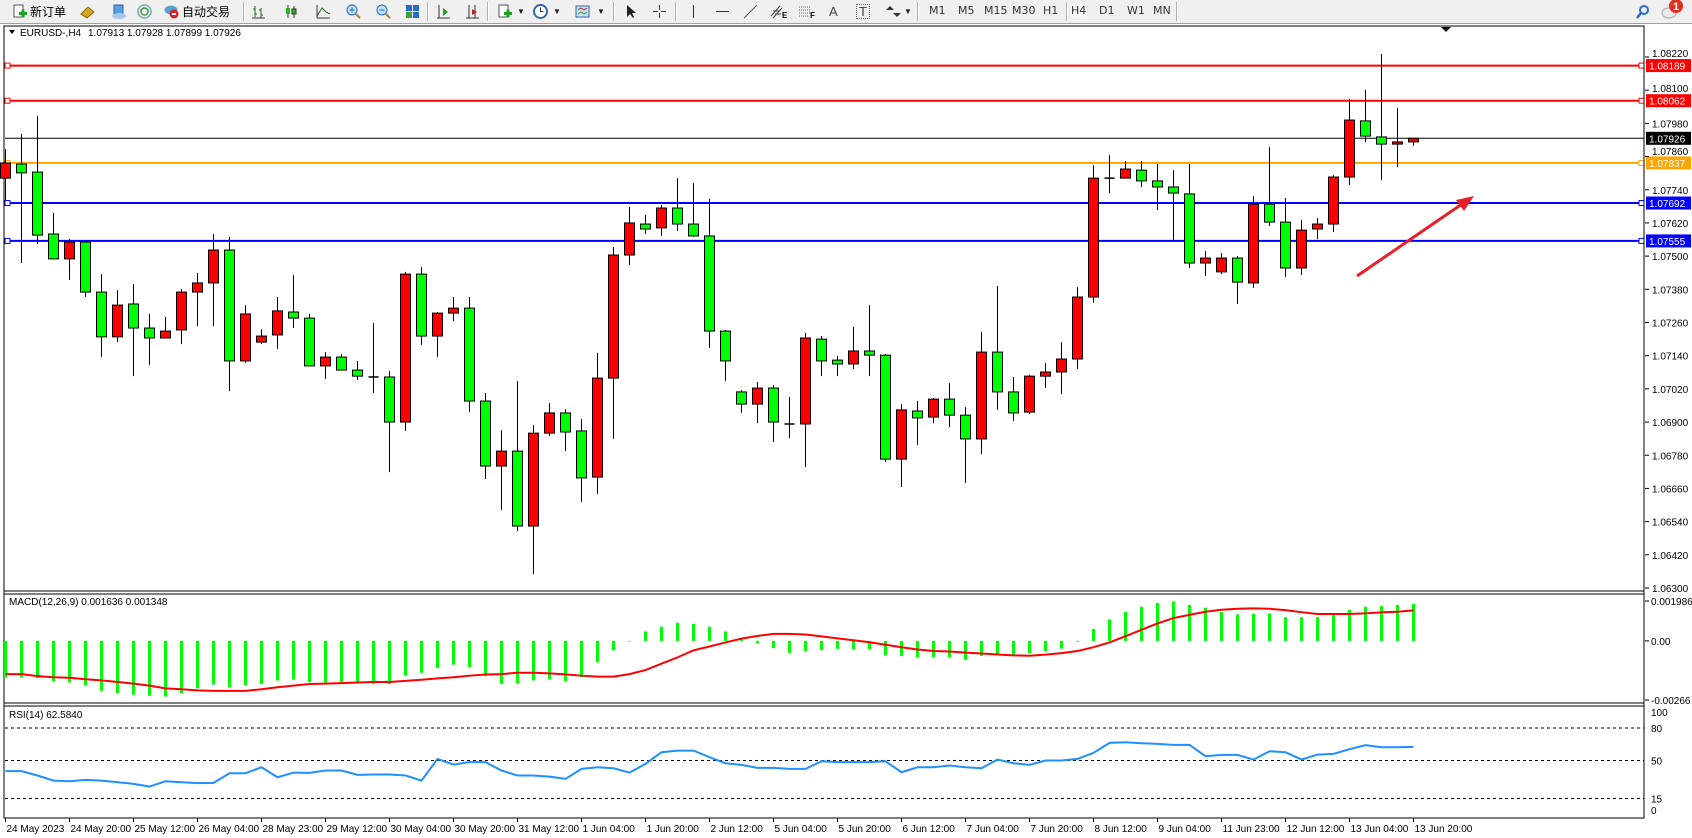 The height and width of the screenshot is (838, 1692). I want to click on price-tick-label: 1.07860, so click(1670, 152).